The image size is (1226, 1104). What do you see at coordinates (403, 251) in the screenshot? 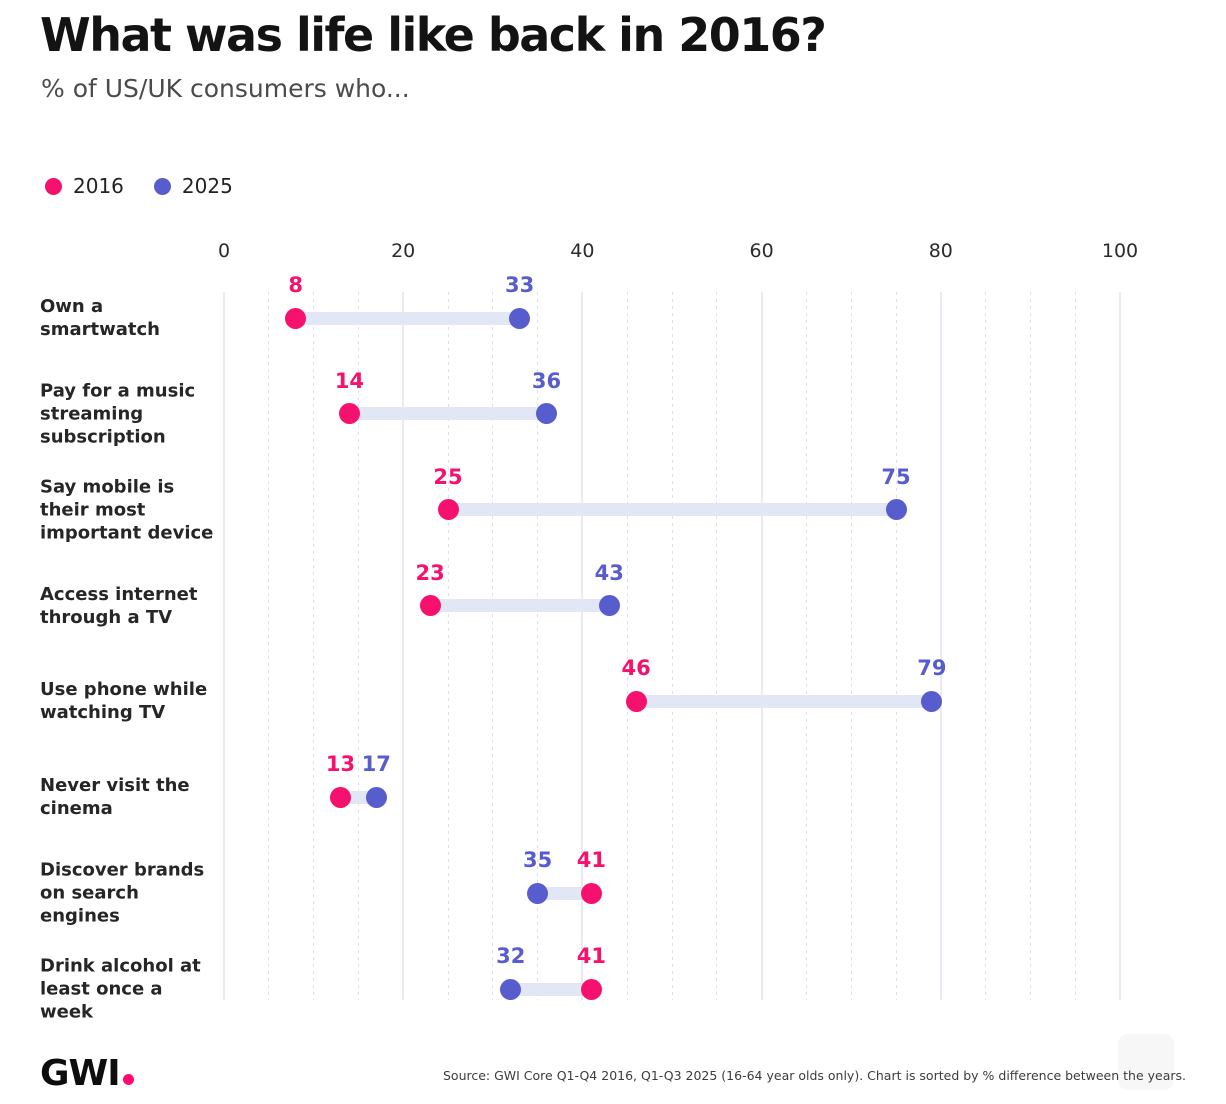
I see `axis-tick-label: 20` at bounding box center [403, 251].